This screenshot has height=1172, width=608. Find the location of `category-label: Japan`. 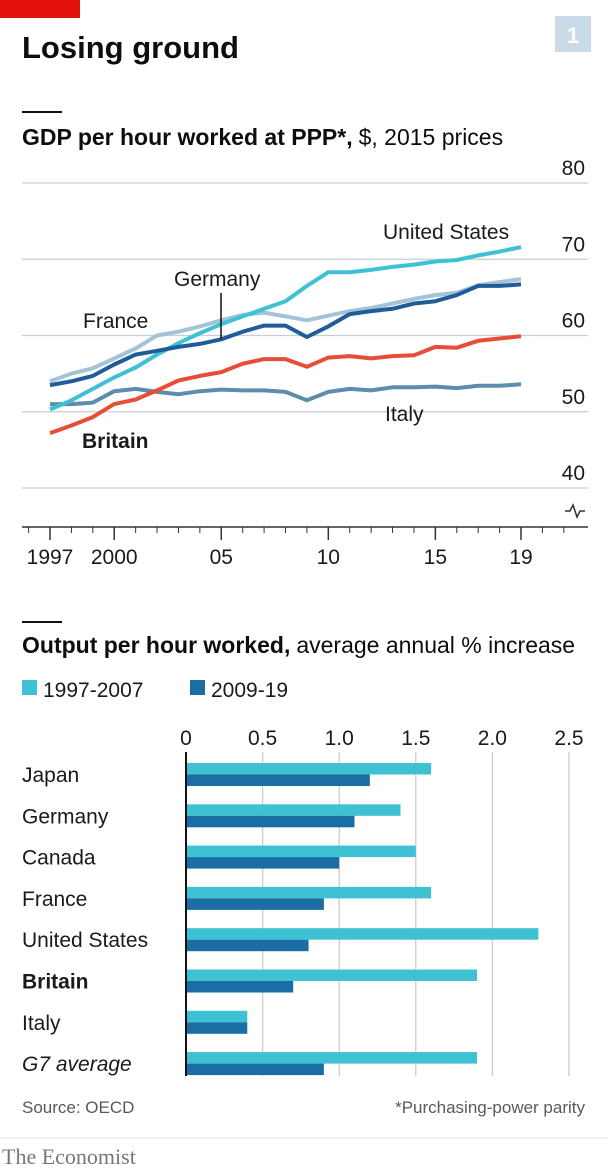

category-label: Japan is located at coordinates (50, 775).